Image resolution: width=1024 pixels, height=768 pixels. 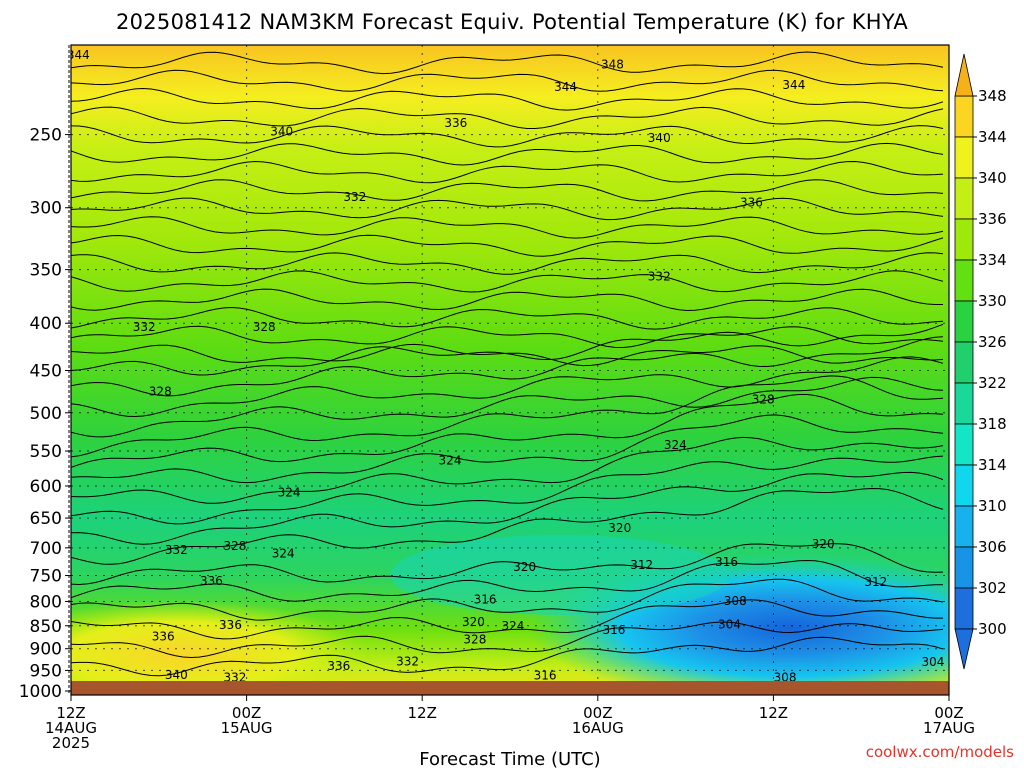 What do you see at coordinates (964, 75) in the screenshot?
I see `colorbar-top-arrow` at bounding box center [964, 75].